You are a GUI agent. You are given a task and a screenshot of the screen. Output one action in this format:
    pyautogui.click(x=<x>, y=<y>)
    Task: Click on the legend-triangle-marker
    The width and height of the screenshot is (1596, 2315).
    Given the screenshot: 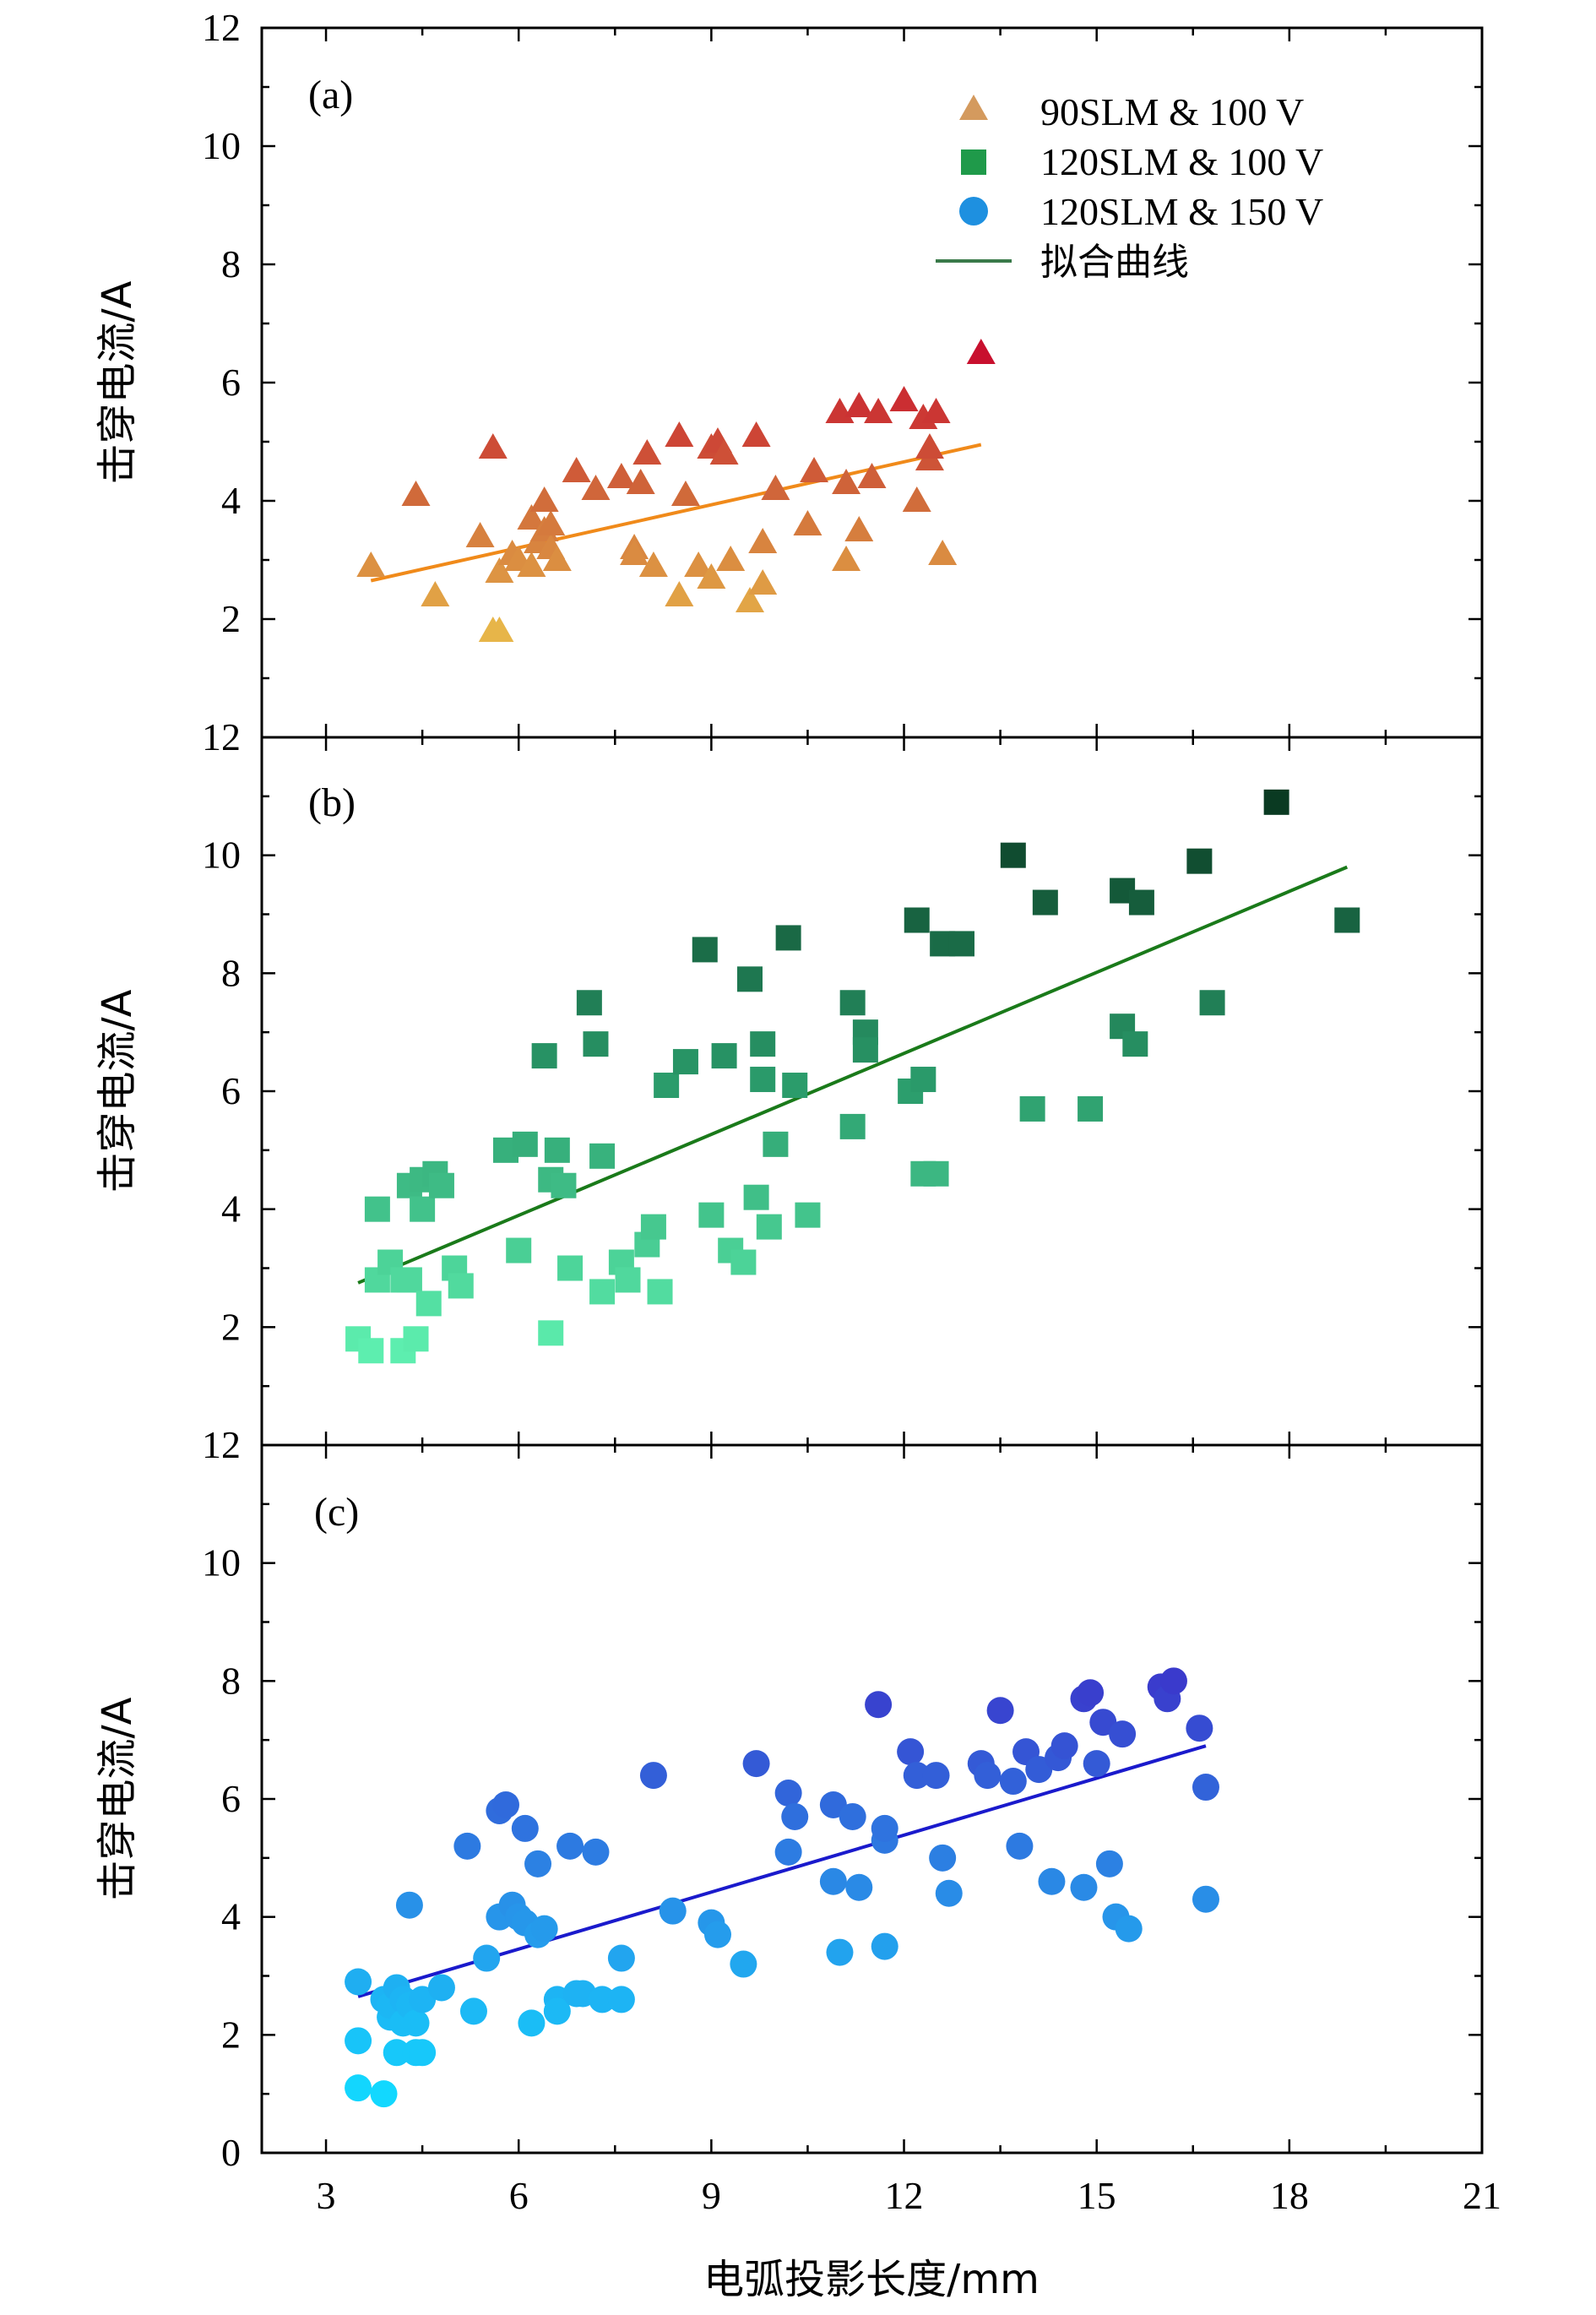 What is the action you would take?
    pyautogui.click(x=973, y=107)
    